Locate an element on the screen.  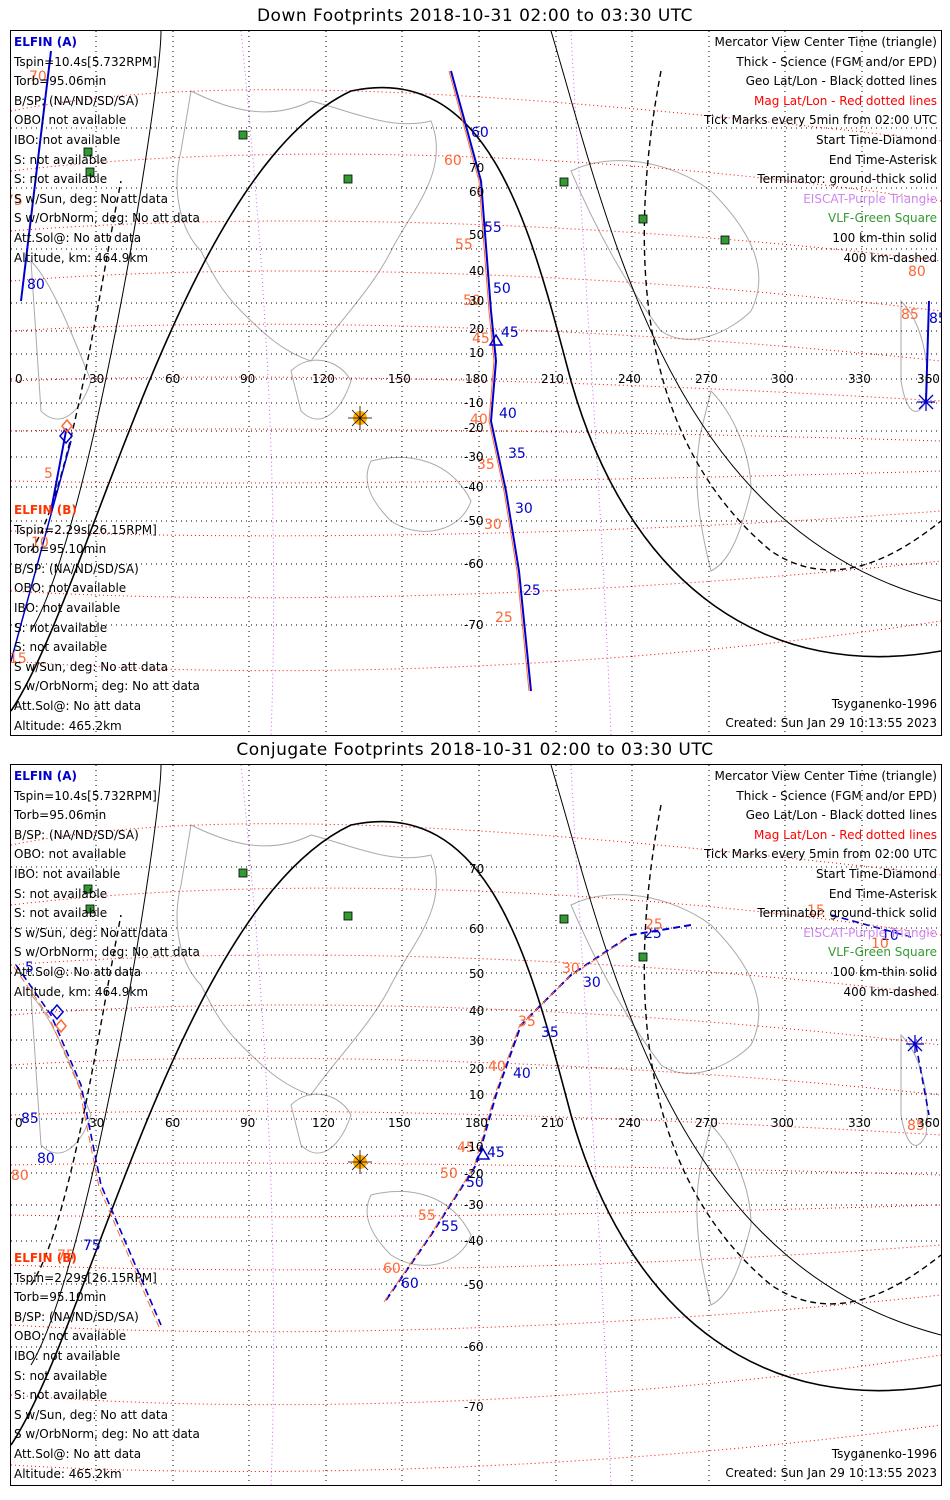
svg-text: 70 is located at coordinates (38, 77).